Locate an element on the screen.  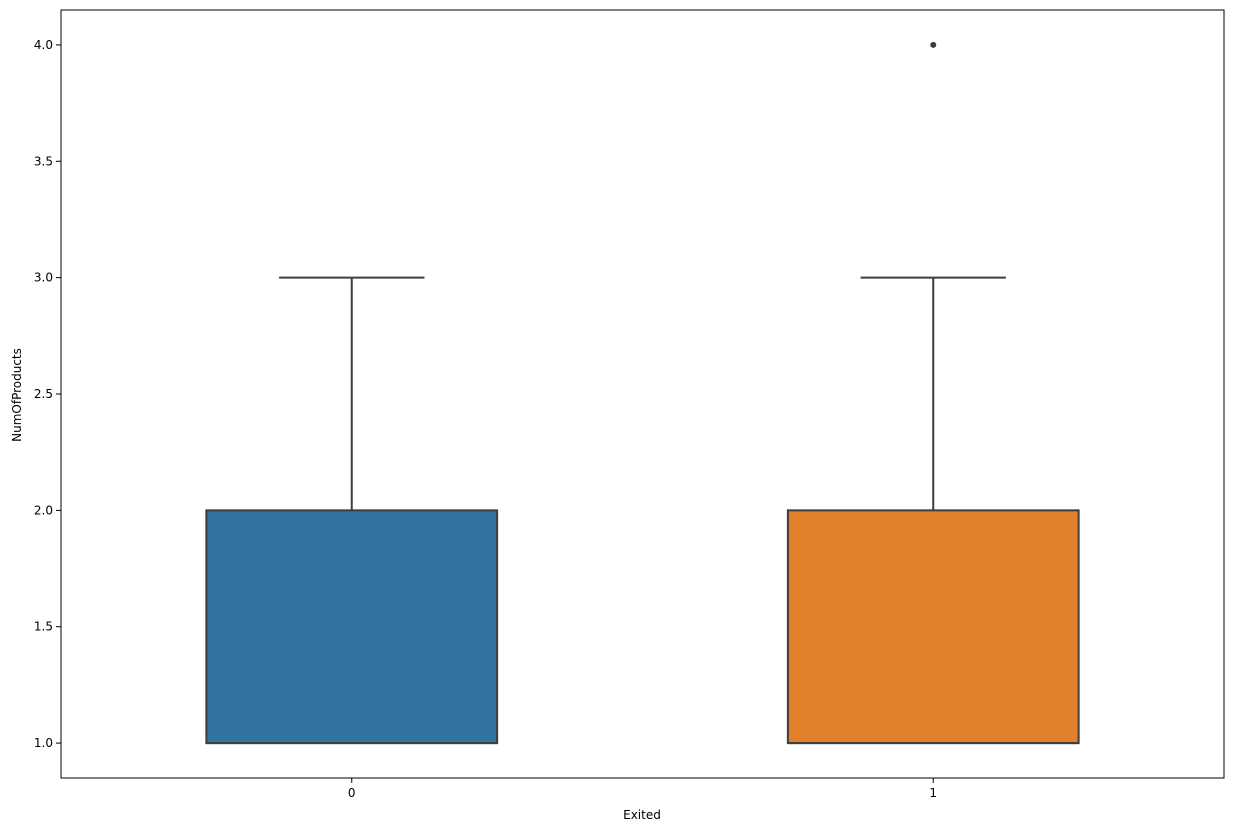
y-tick-label-6: 4.0 is located at coordinates (43, 45).